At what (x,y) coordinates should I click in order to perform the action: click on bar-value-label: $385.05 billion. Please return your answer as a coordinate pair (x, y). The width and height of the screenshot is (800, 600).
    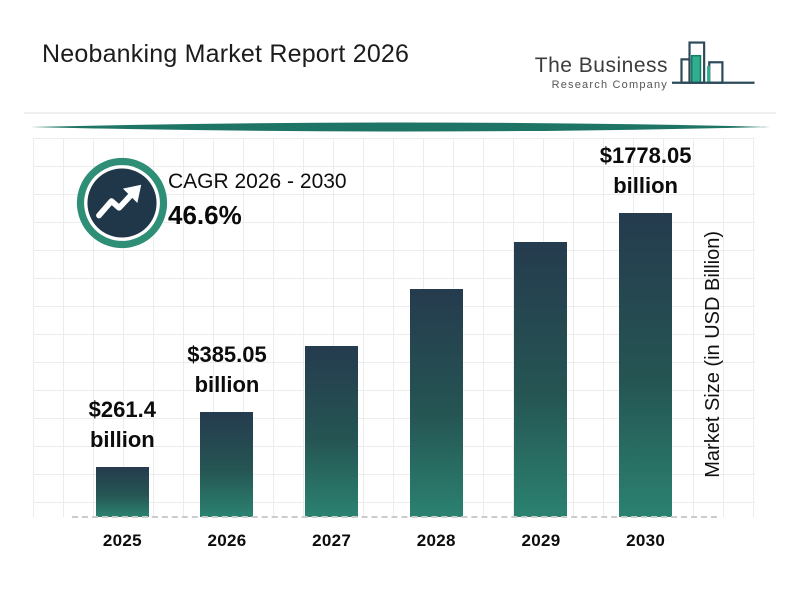
    Looking at the image, I should click on (227, 370).